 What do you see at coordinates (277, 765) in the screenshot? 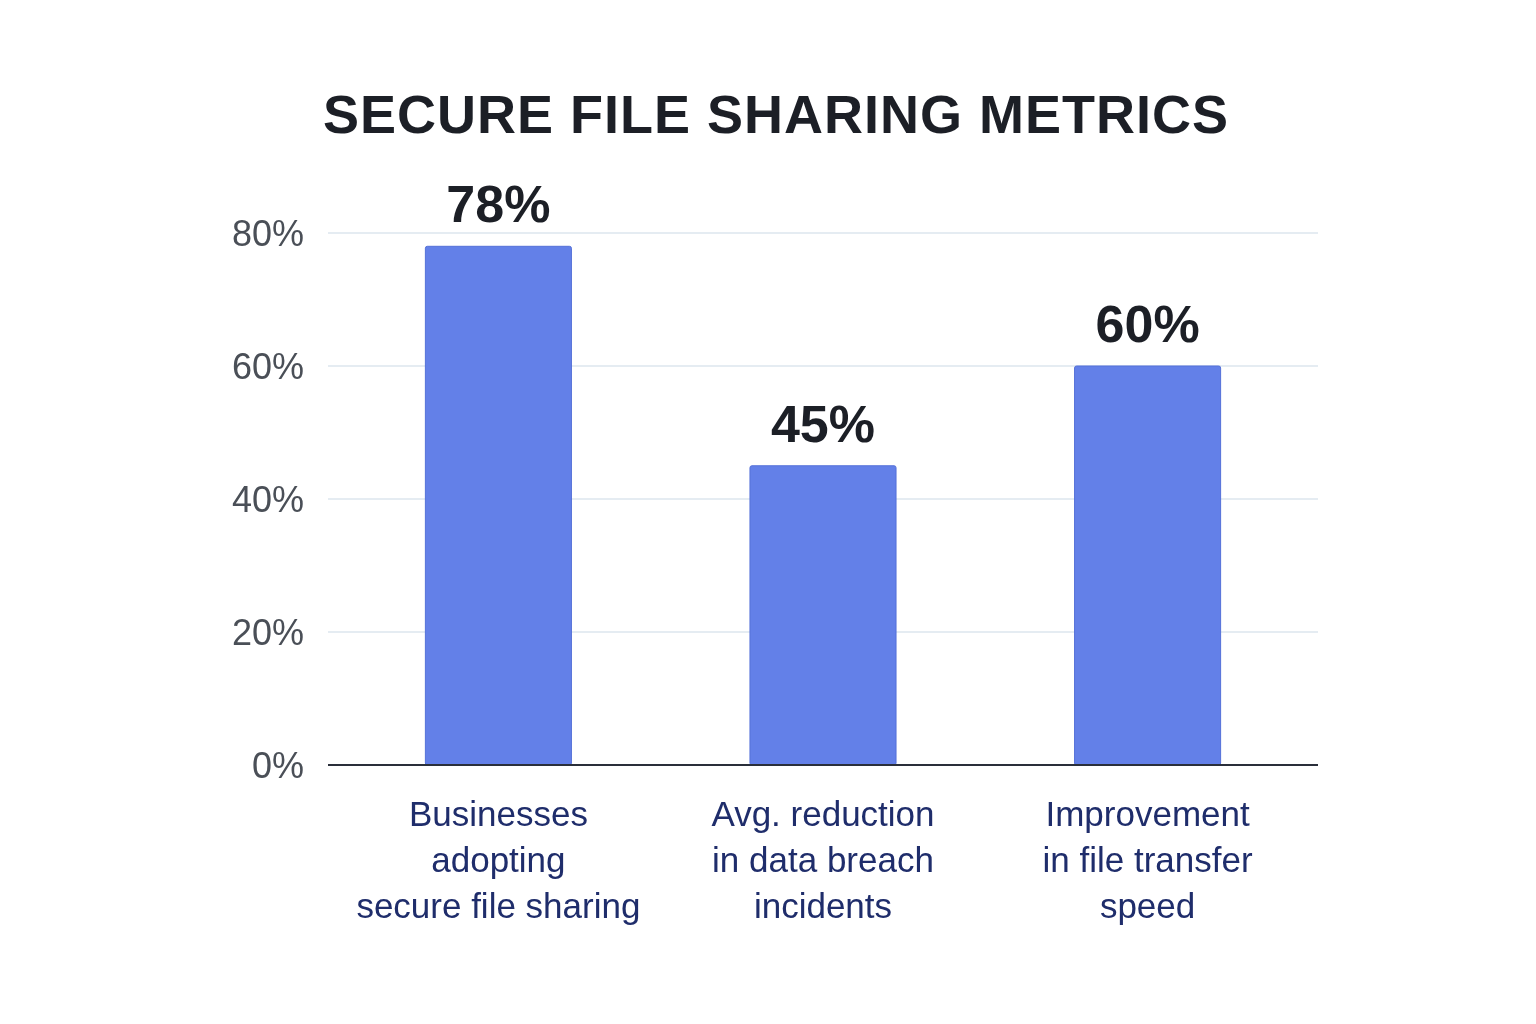
I see `y-tick-label: 0%` at bounding box center [277, 765].